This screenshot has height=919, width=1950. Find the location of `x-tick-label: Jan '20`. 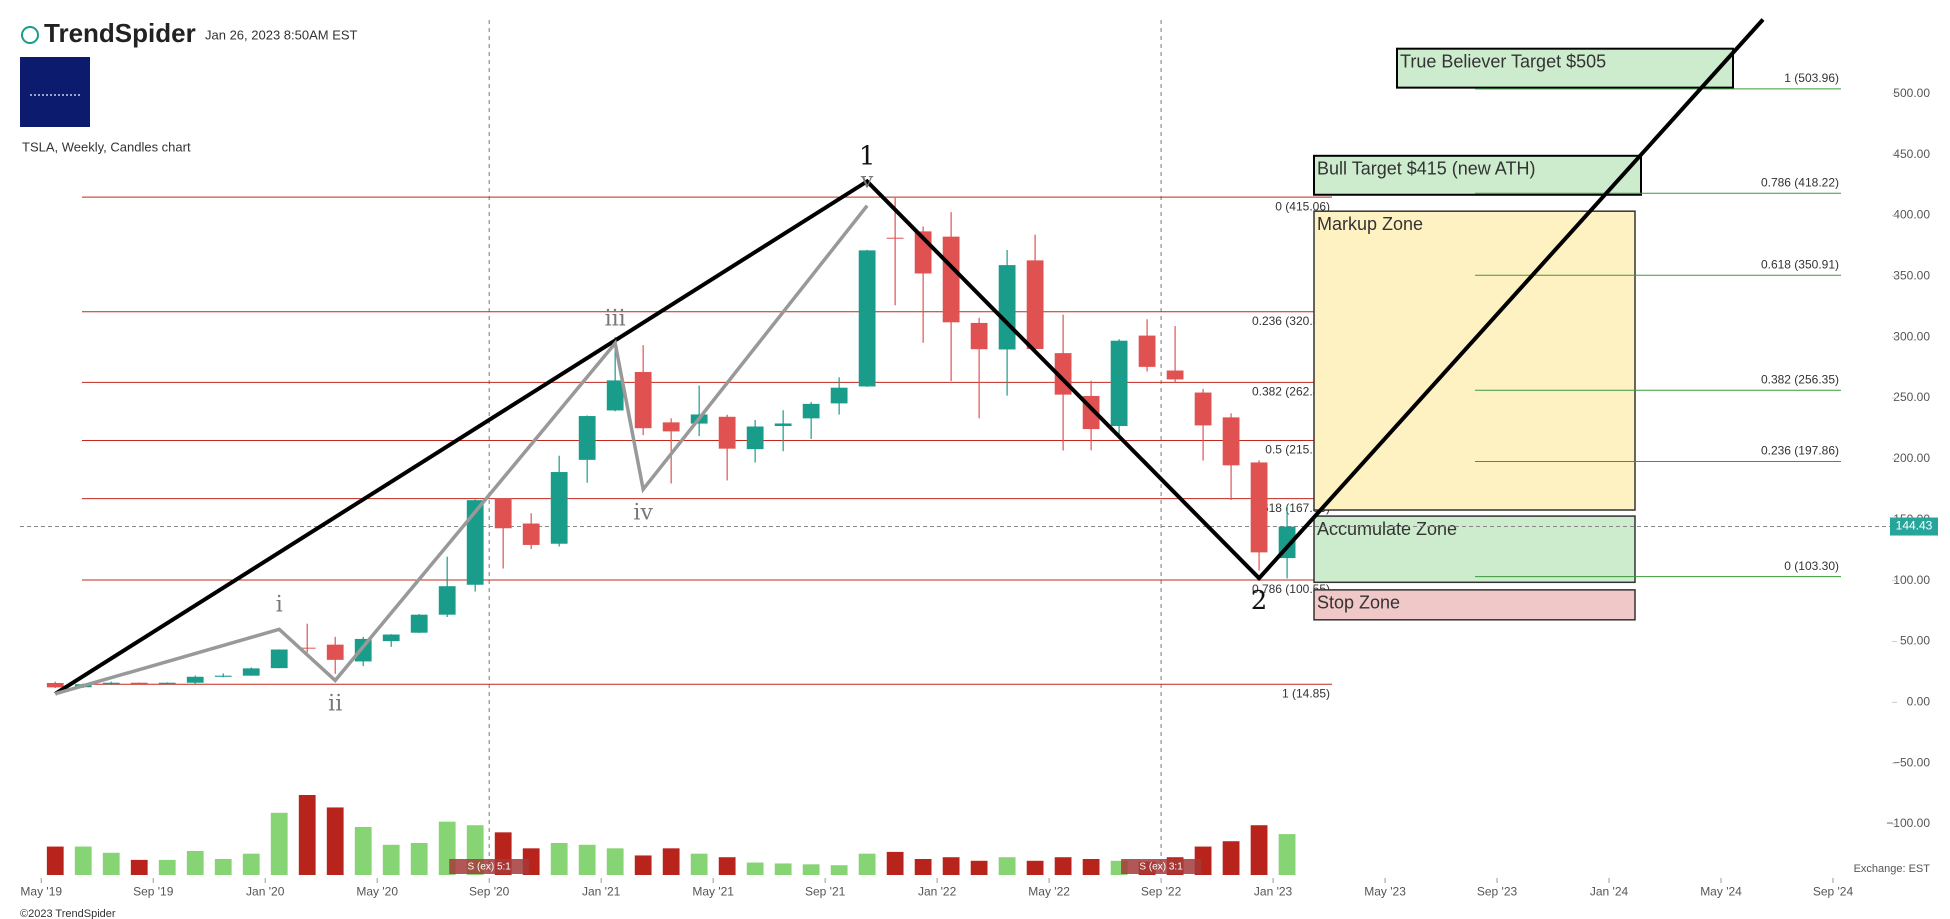

x-tick-label: Jan '20 is located at coordinates (265, 892).